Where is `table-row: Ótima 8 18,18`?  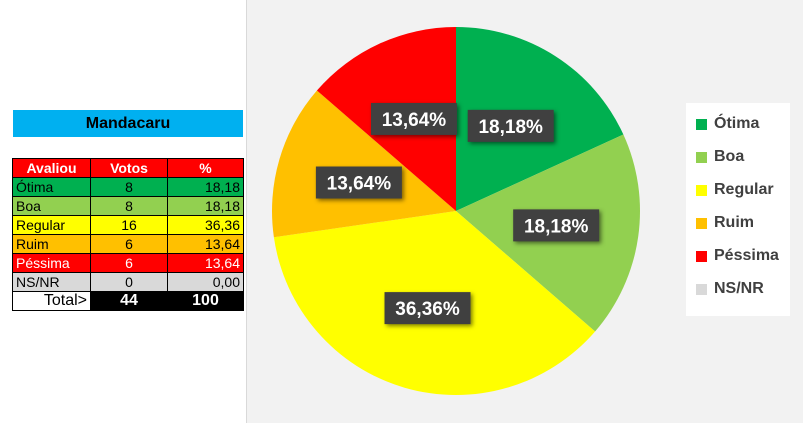 table-row: Ótima 8 18,18 is located at coordinates (128, 187).